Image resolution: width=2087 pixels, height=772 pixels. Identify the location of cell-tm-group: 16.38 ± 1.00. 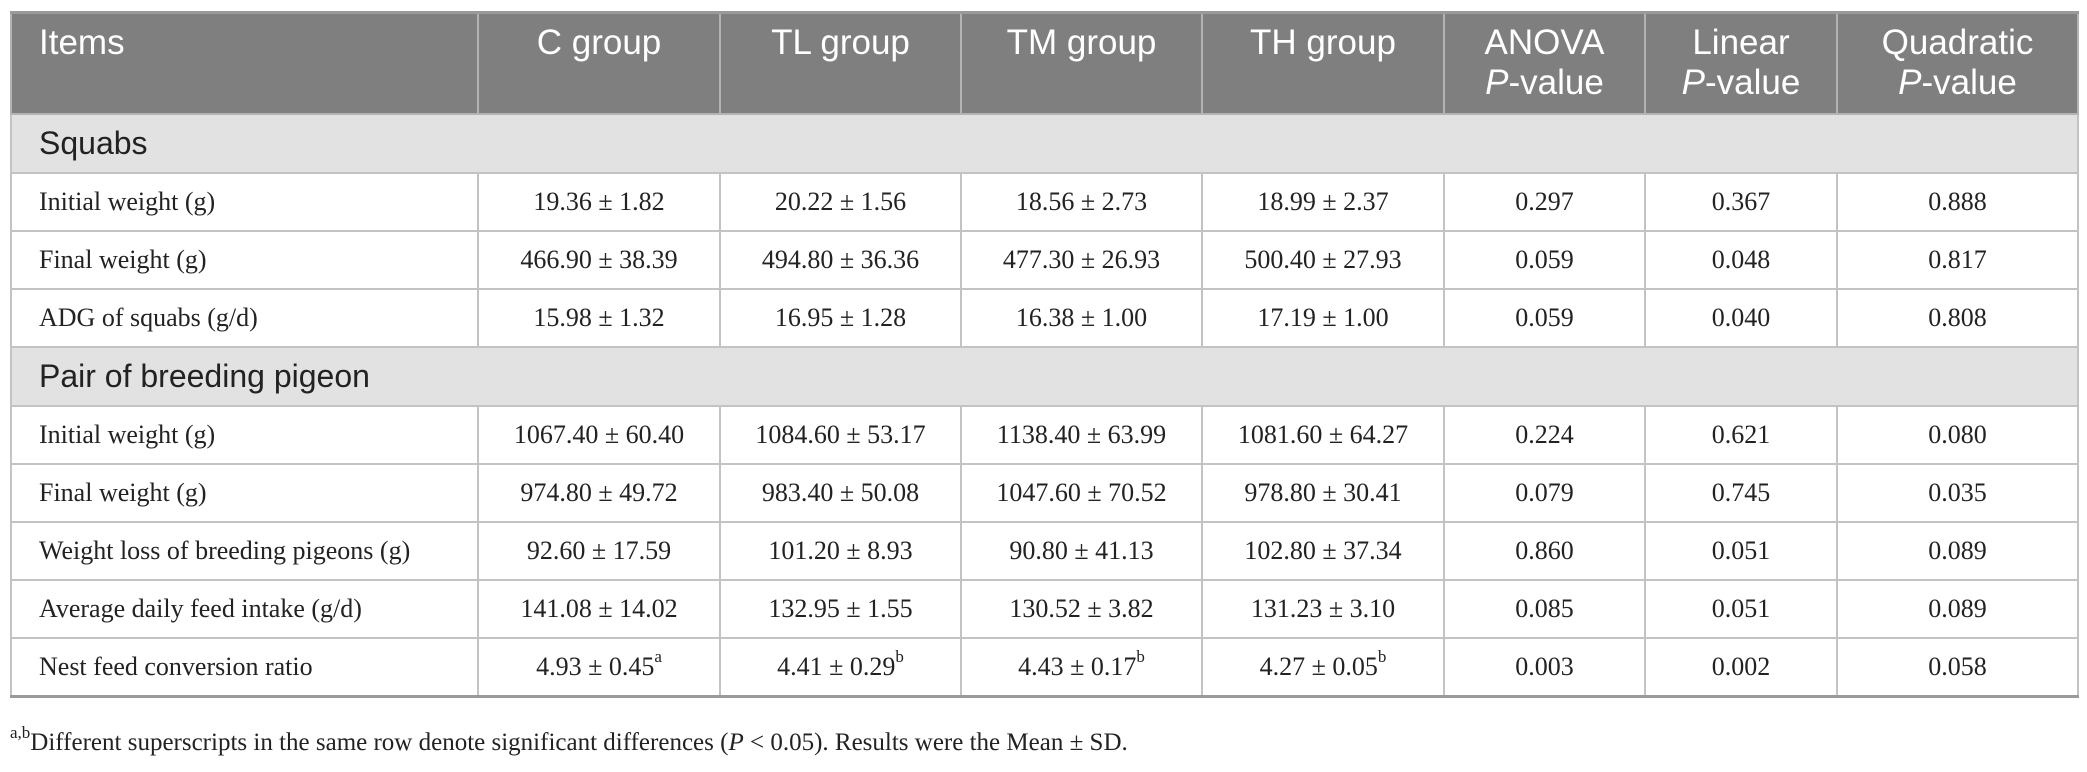
(1081, 318).